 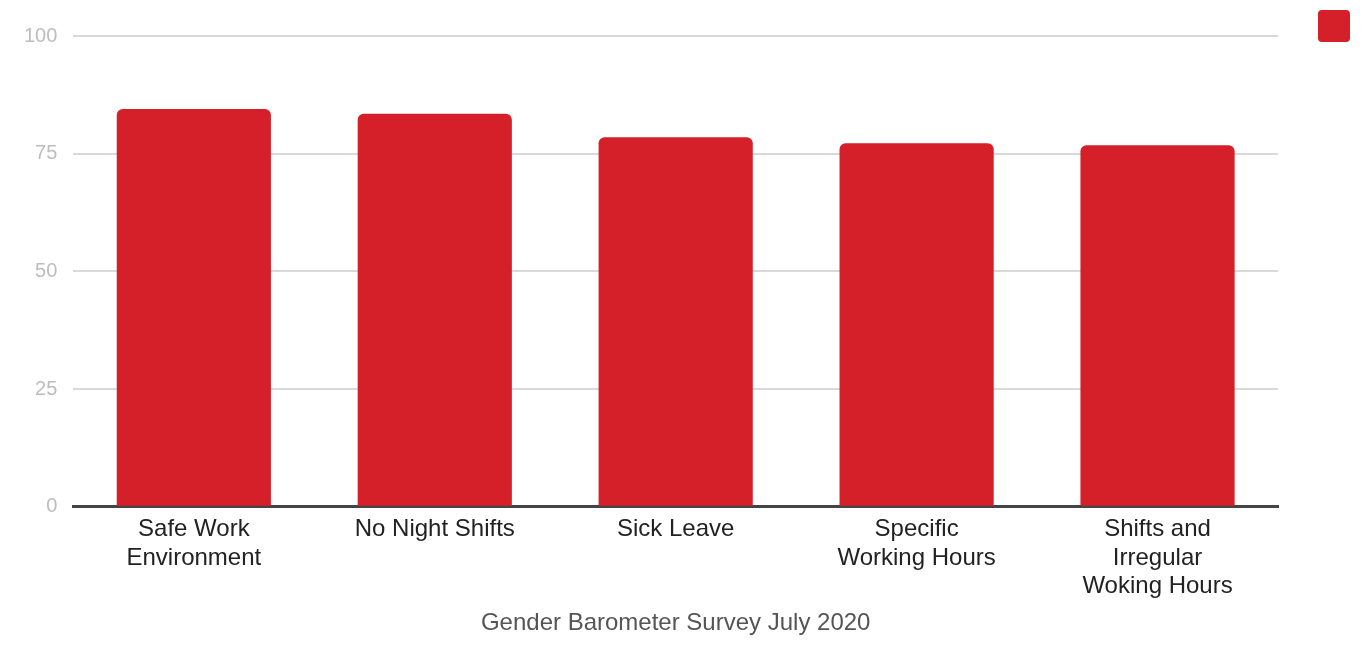 What do you see at coordinates (46, 152) in the screenshot?
I see `y-tick-label: 75` at bounding box center [46, 152].